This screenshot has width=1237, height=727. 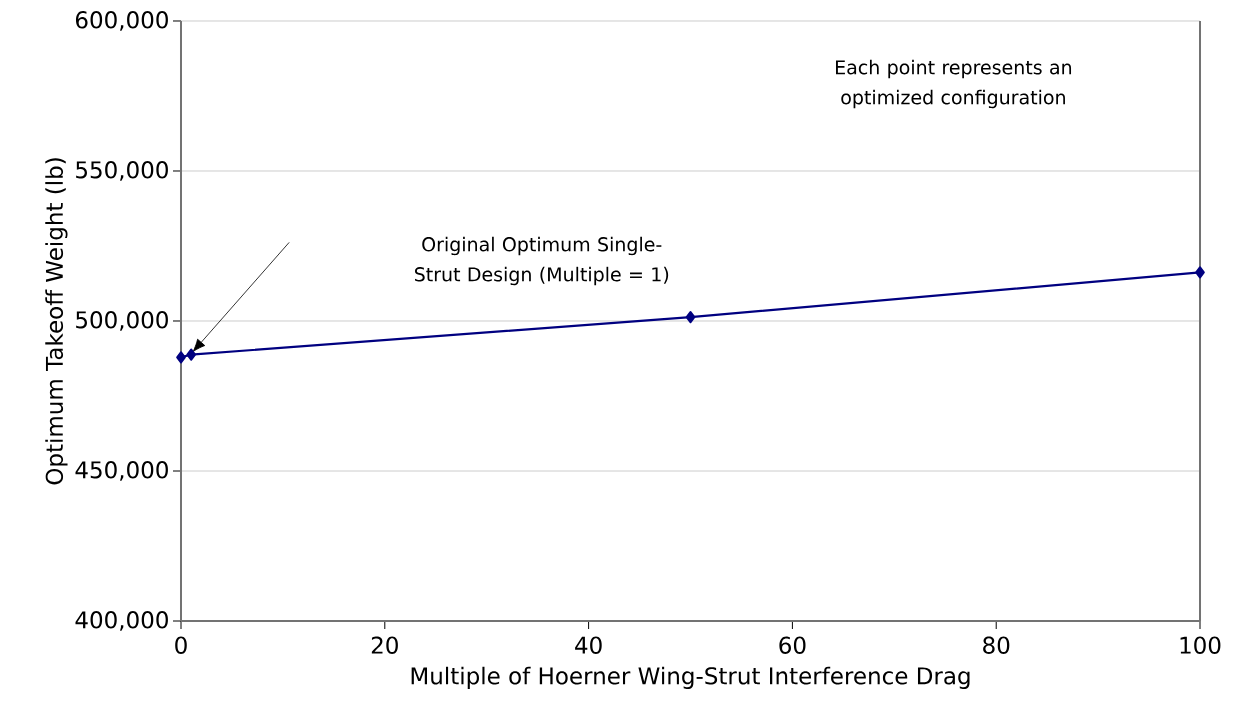 I want to click on annotation: Each point represents an optimized configuration, so click(x=954, y=84).